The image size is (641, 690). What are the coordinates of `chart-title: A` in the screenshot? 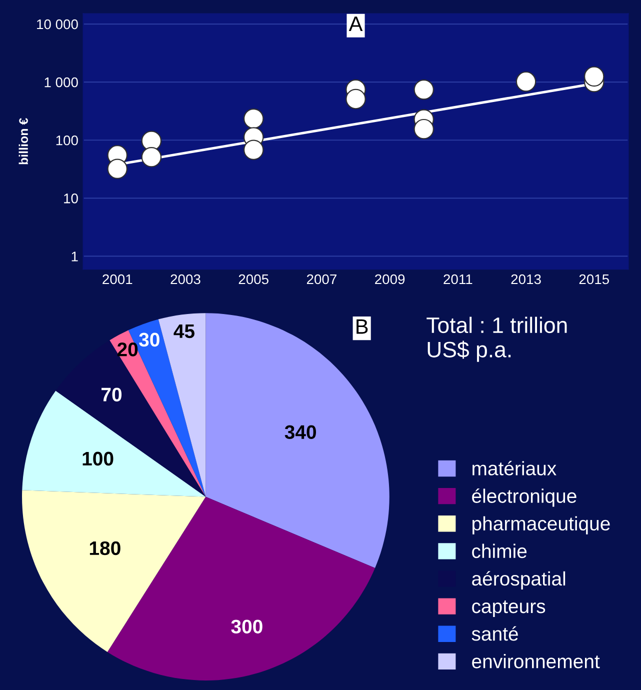 It's located at (355, 23).